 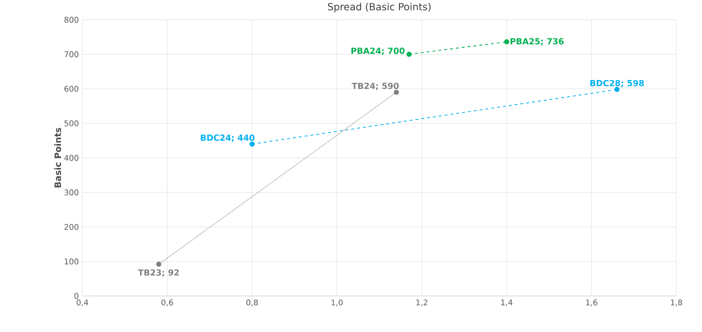 I want to click on y-axis-title: Basic Points, so click(x=58, y=158).